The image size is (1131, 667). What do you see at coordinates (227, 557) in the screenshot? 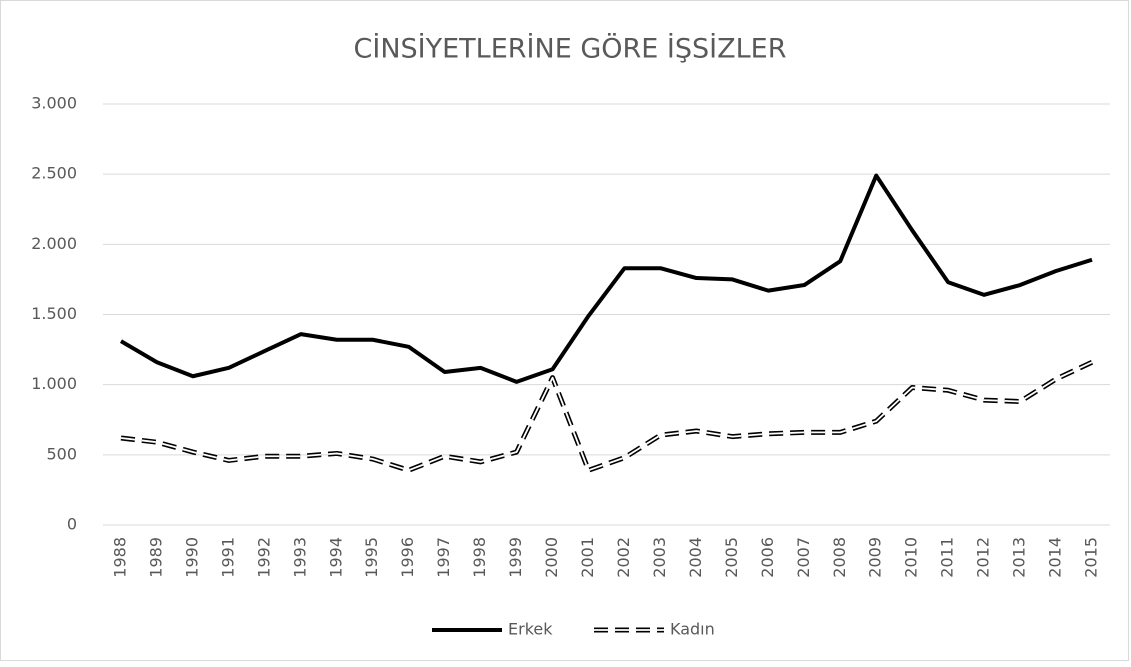
I see `x-tick-label: 1991` at bounding box center [227, 557].